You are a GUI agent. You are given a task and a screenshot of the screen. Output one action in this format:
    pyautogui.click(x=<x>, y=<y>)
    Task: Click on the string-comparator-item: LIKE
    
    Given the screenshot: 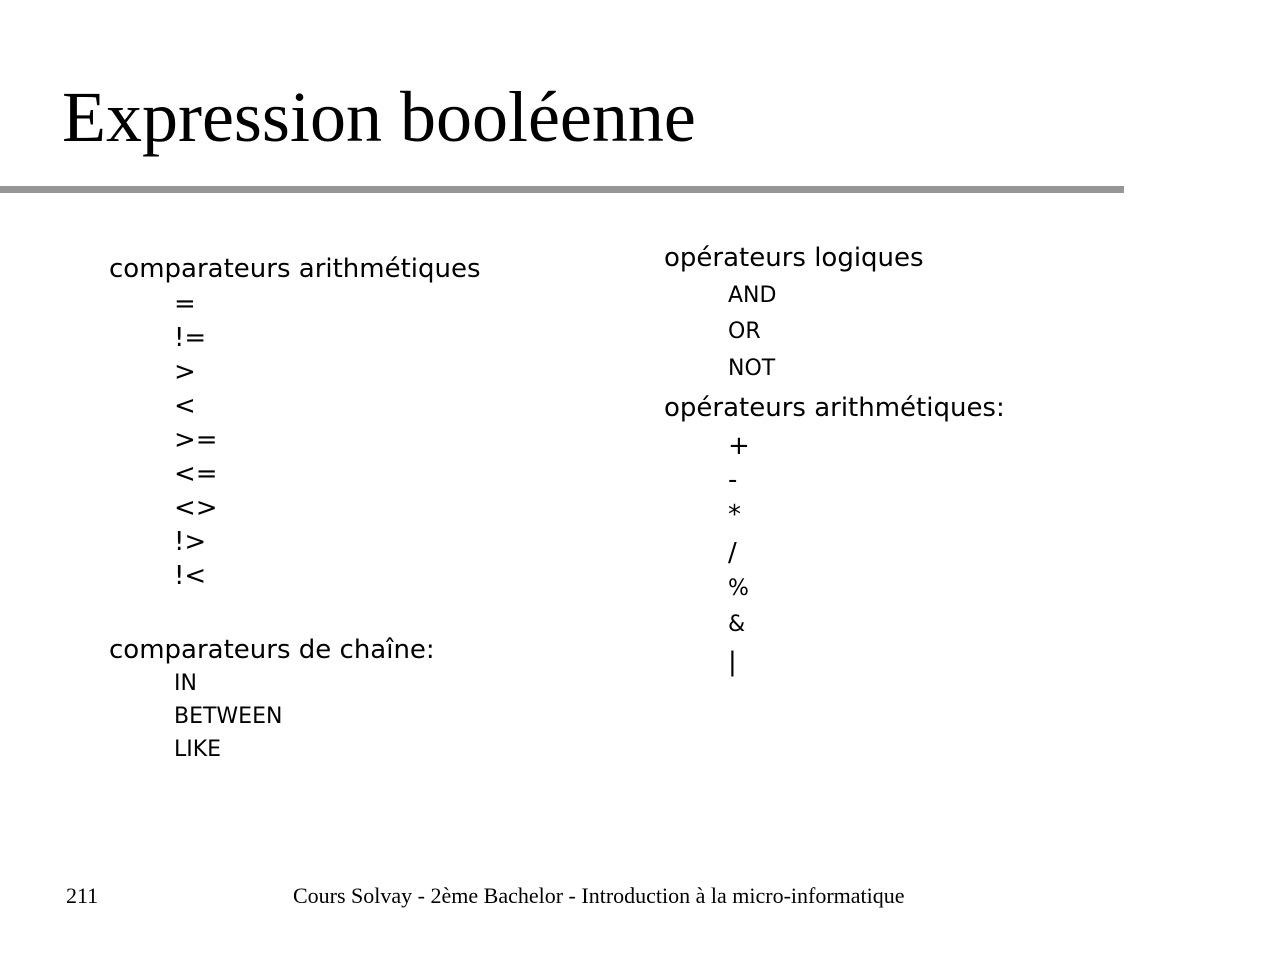 What is the action you would take?
    pyautogui.click(x=198, y=749)
    